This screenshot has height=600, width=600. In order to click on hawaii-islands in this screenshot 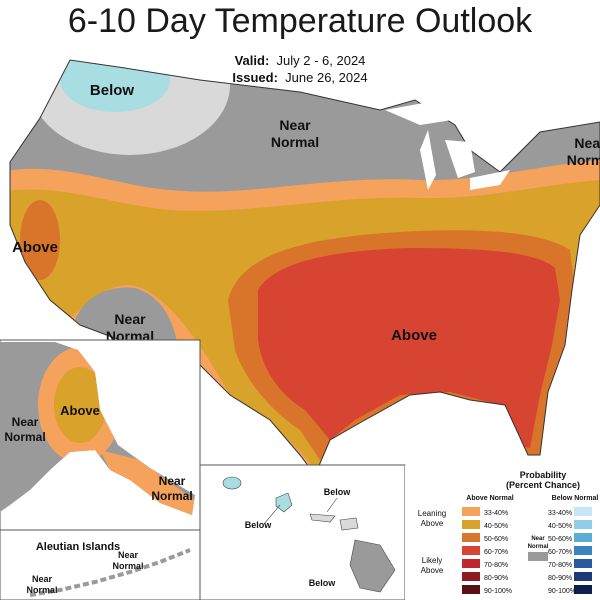, I will do `click(309, 534)`.